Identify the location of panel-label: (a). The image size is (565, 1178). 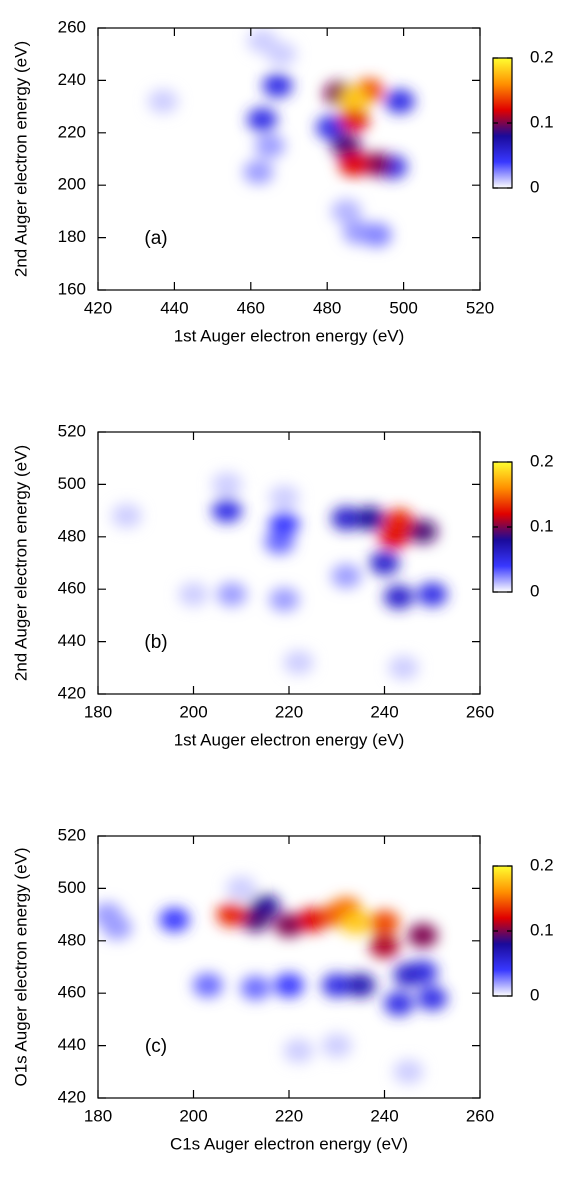
(155, 238).